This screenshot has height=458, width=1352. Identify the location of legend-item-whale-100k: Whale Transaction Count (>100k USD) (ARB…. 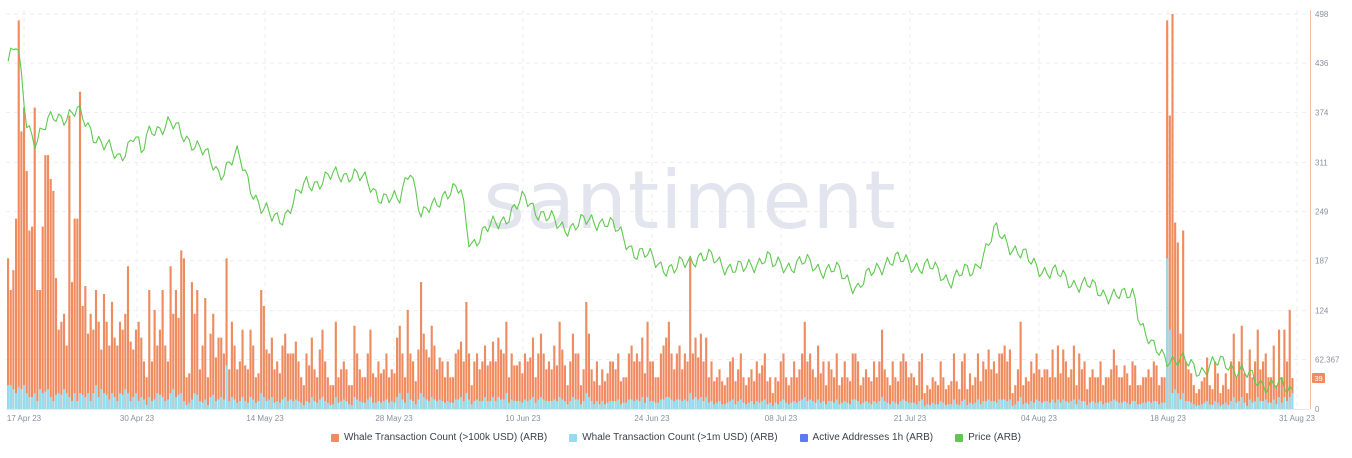
(439, 437).